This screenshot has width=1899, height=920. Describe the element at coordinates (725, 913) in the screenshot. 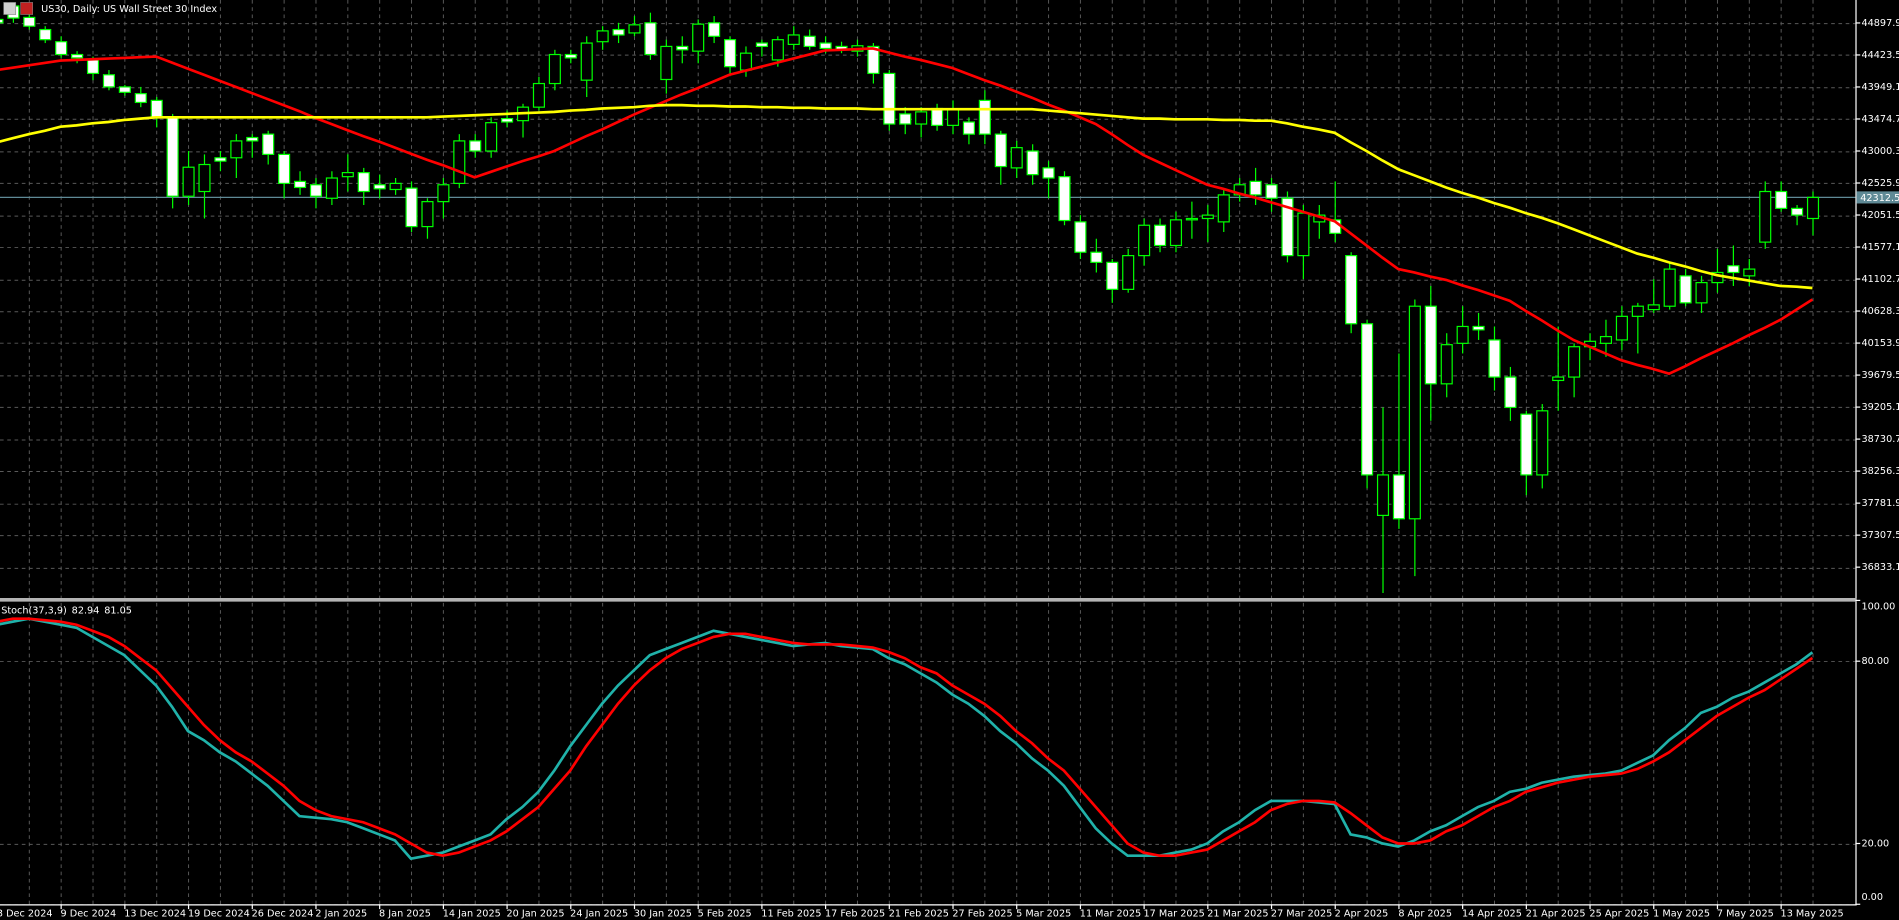

I see `x-tick-label: 5 Feb 2025` at that location.